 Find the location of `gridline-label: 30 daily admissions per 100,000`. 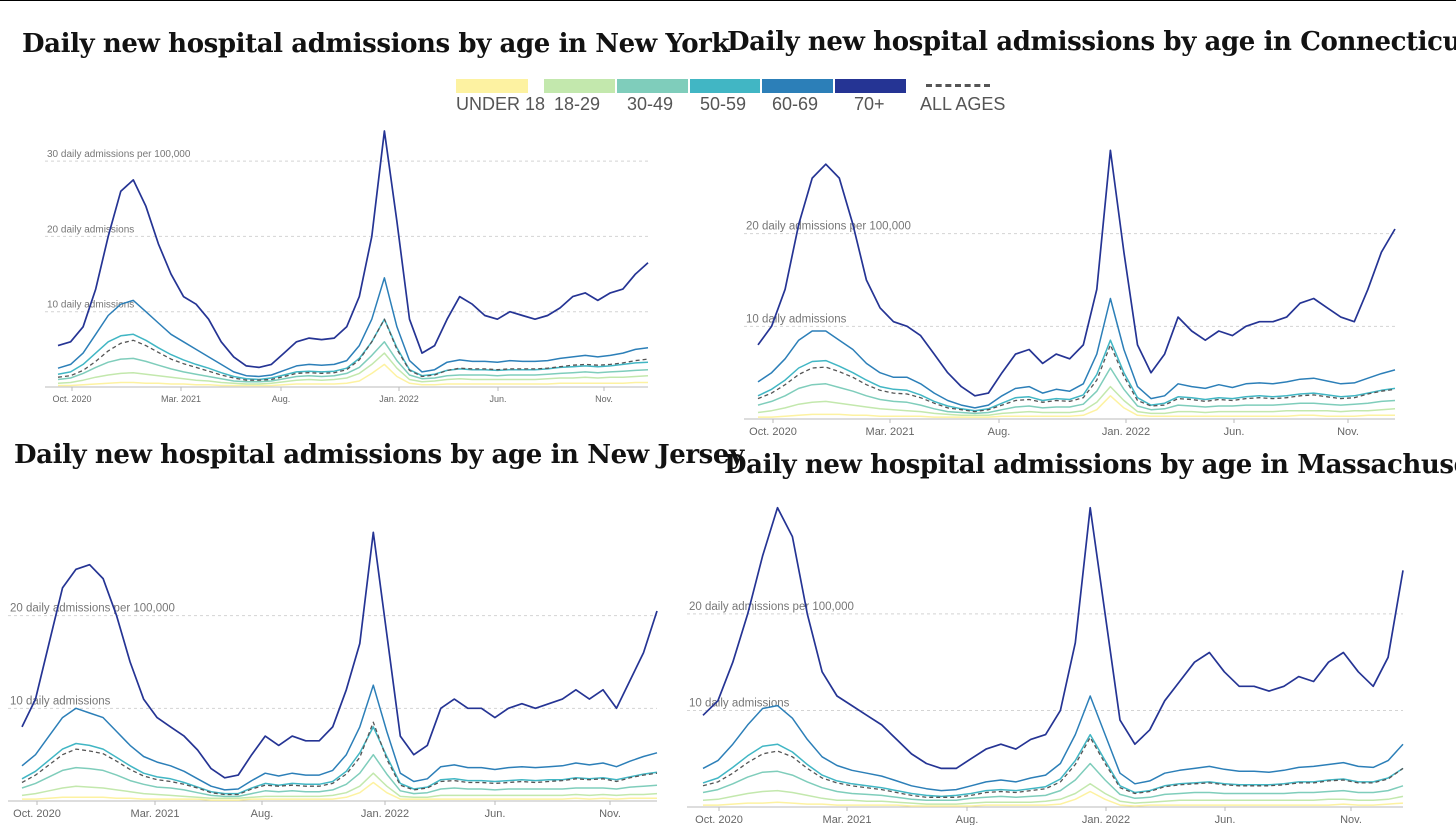

gridline-label: 30 daily admissions per 100,000 is located at coordinates (119, 154).